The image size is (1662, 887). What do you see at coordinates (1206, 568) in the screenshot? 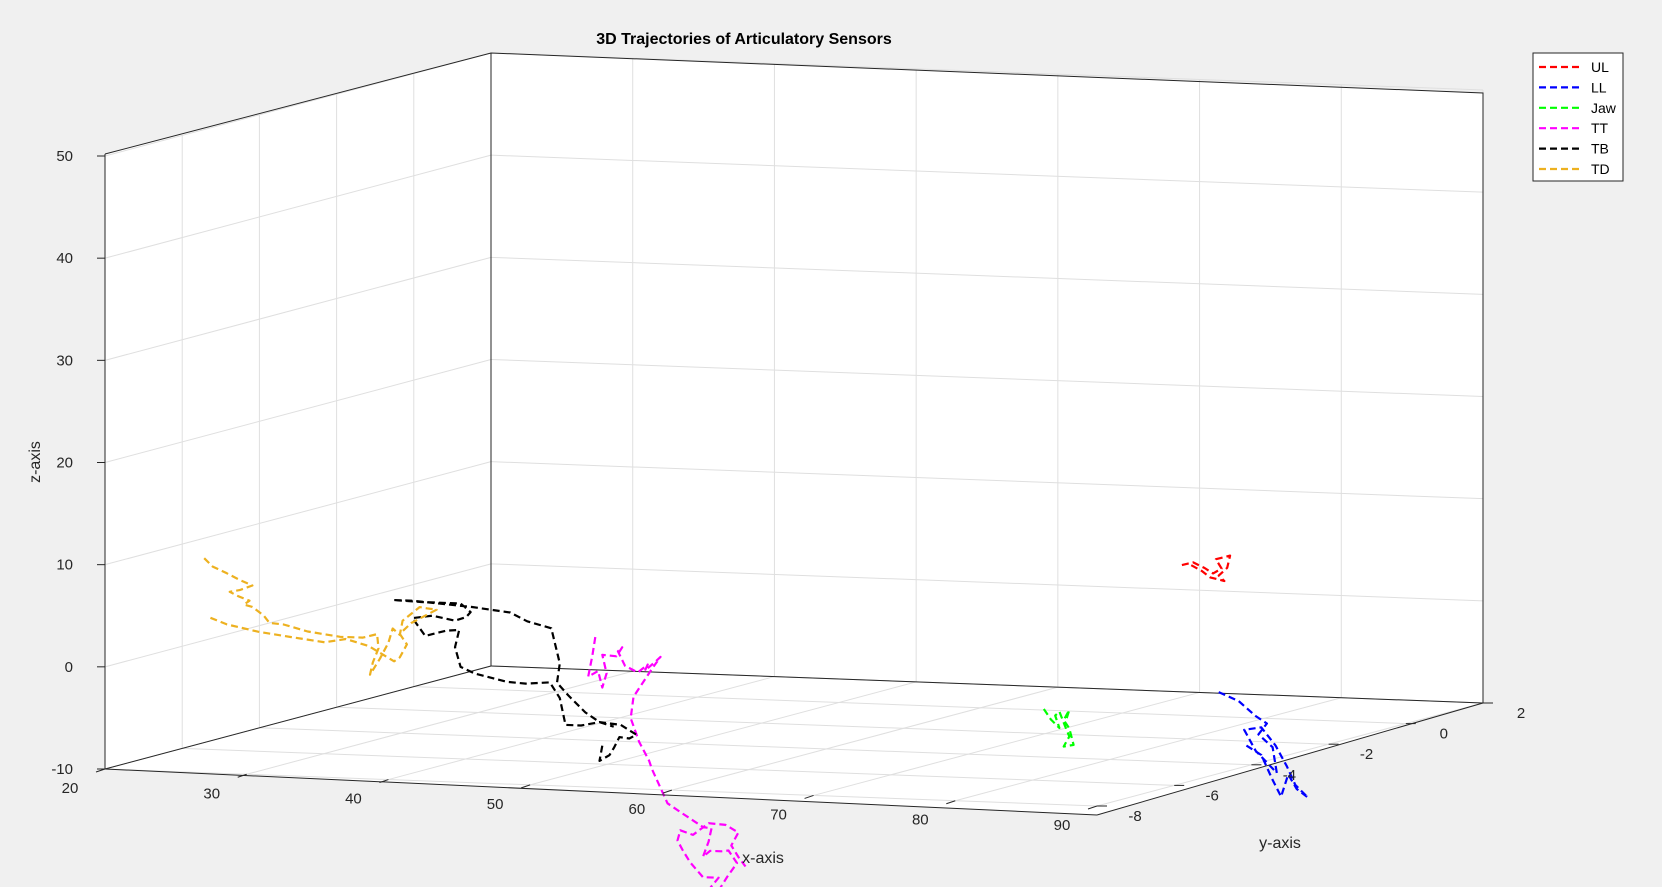
I see `series-line-ul` at bounding box center [1206, 568].